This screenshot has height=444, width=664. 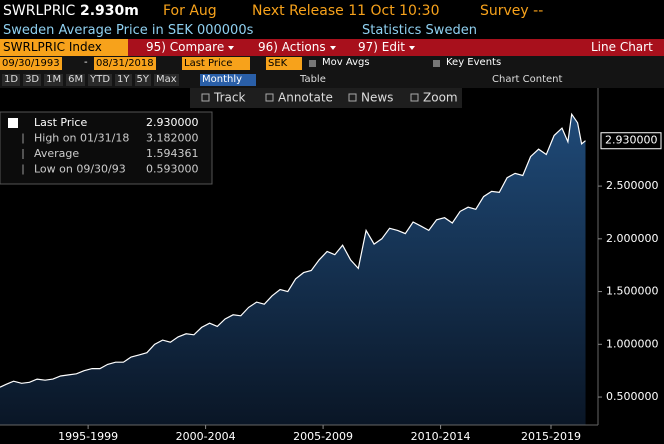 What do you see at coordinates (185, 47) in the screenshot?
I see `menu-label: 95) Compare` at bounding box center [185, 47].